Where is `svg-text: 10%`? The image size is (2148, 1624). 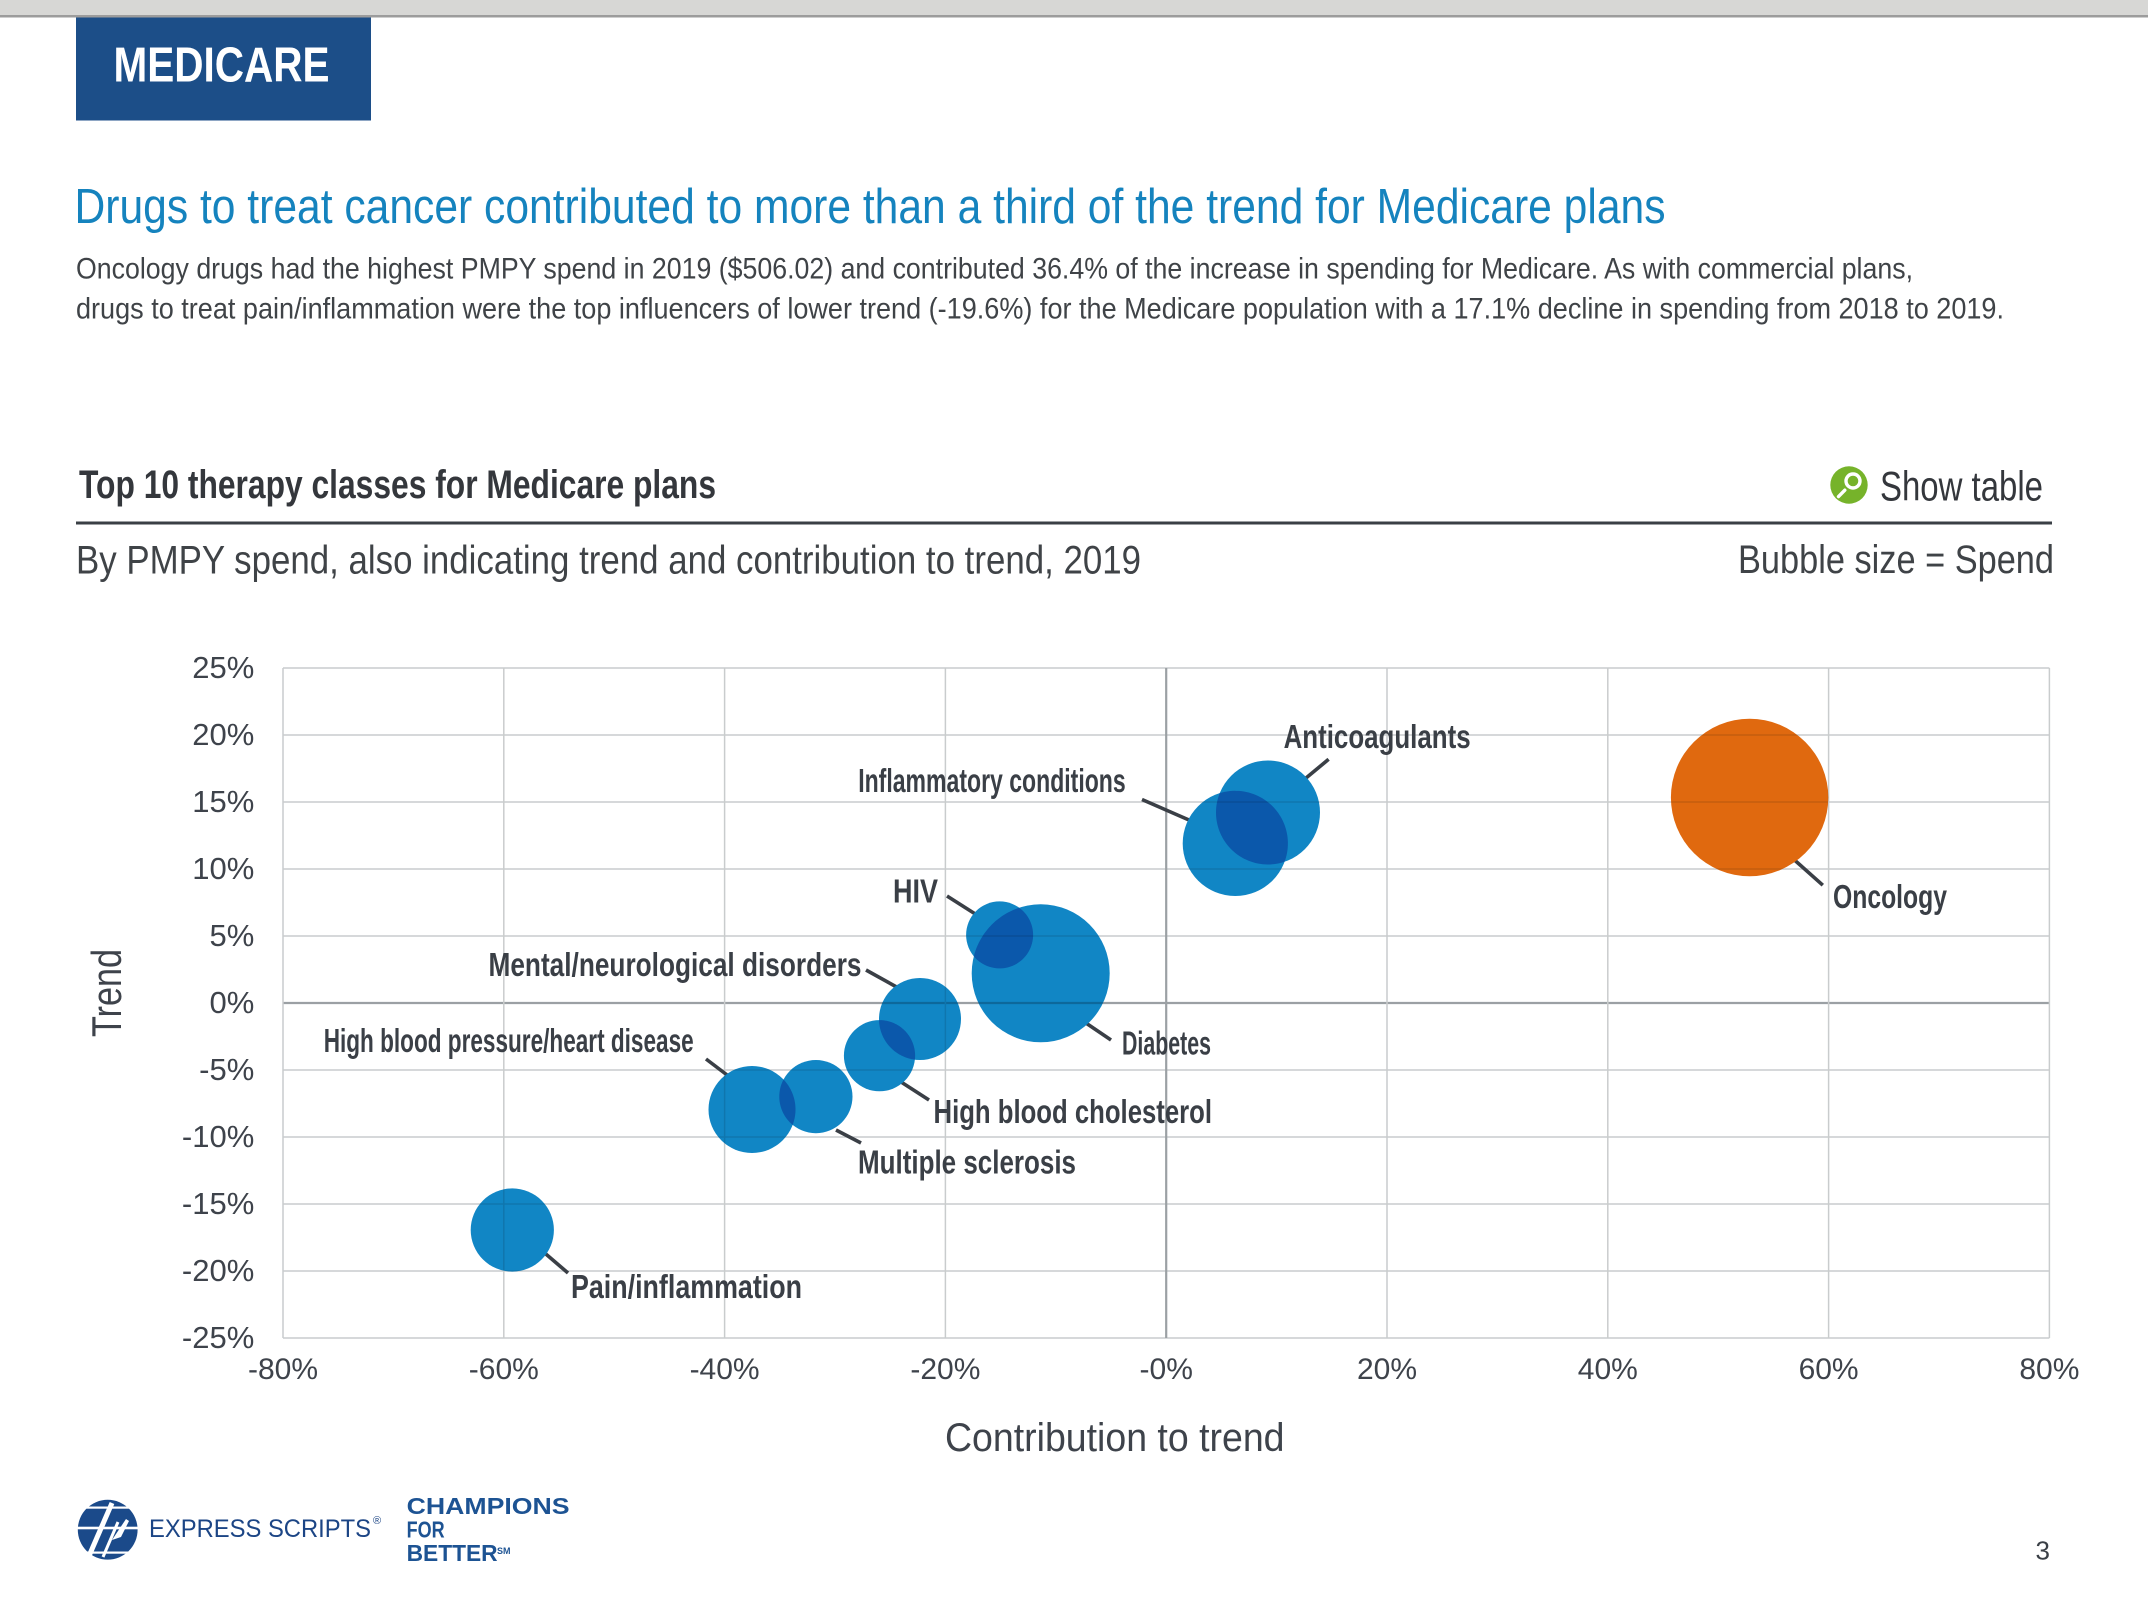 svg-text: 10% is located at coordinates (223, 868).